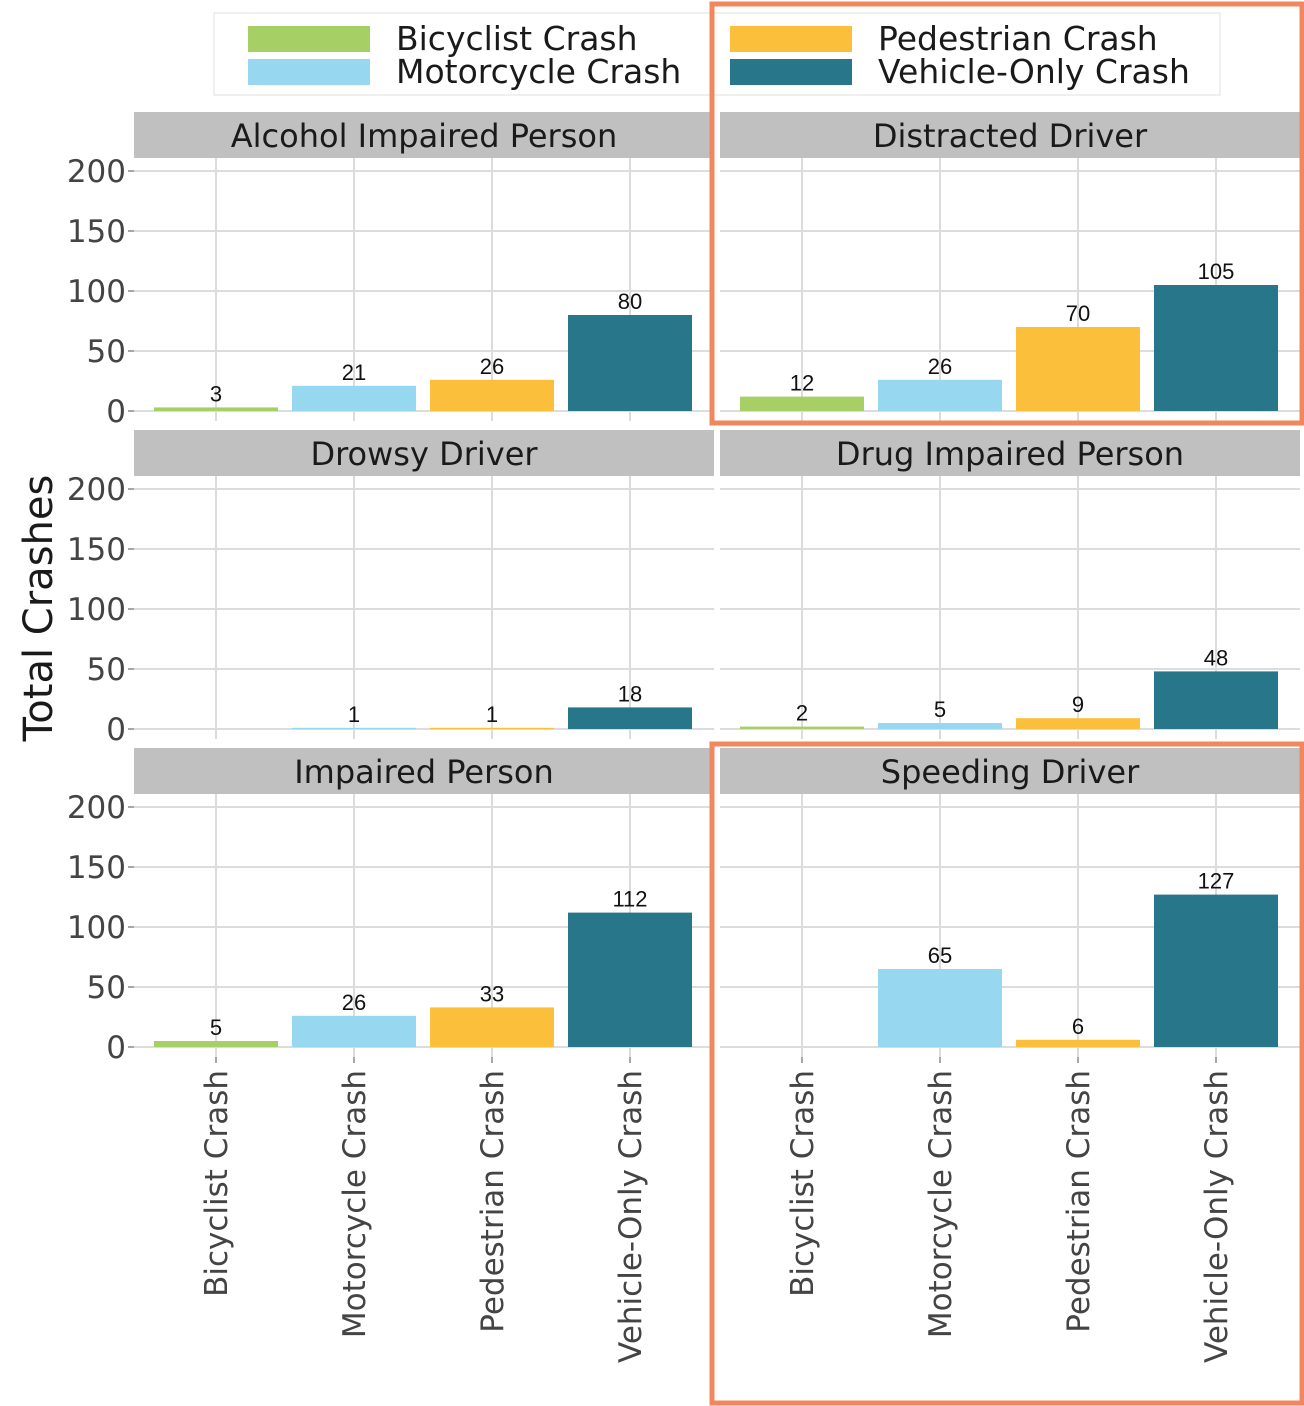 The image size is (1304, 1406). I want to click on bar-value-label: 21, so click(354, 372).